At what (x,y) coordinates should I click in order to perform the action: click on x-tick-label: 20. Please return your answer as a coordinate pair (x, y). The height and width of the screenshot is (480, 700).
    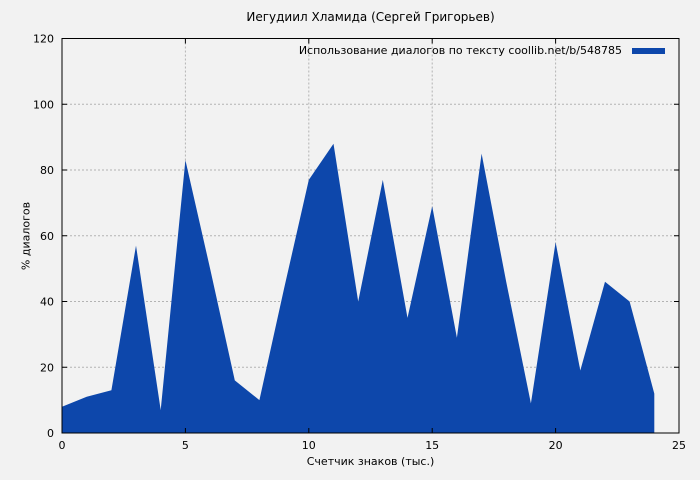
    Looking at the image, I should click on (556, 445).